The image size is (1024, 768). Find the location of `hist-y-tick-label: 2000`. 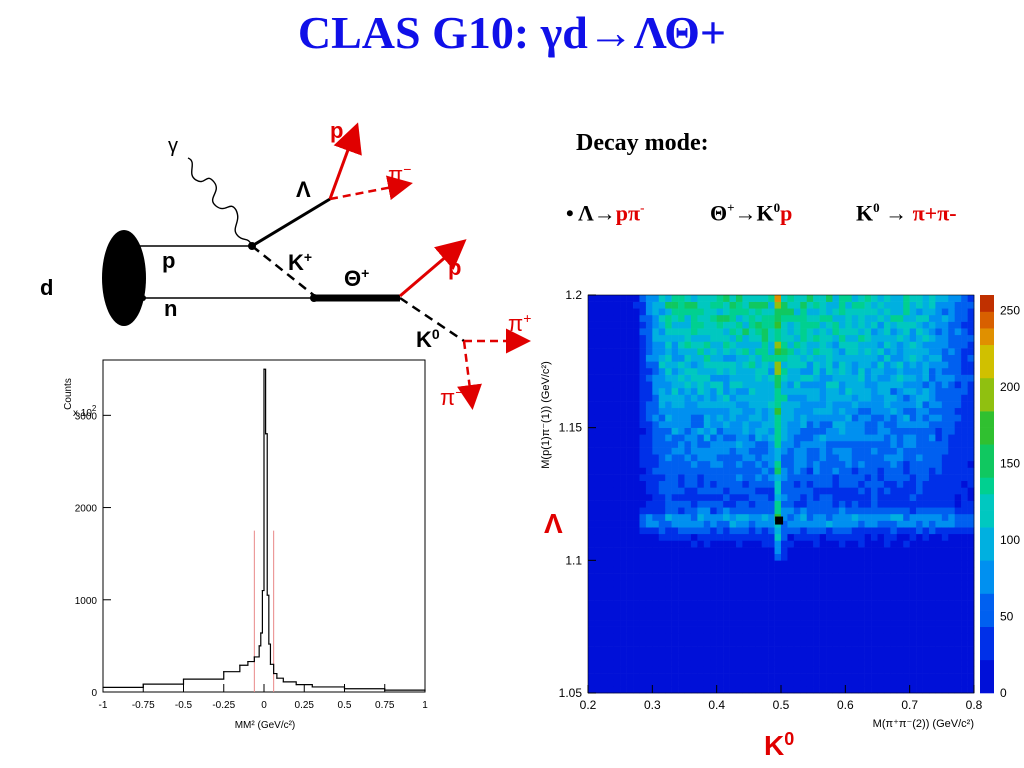

hist-y-tick-label: 2000 is located at coordinates (86, 509).